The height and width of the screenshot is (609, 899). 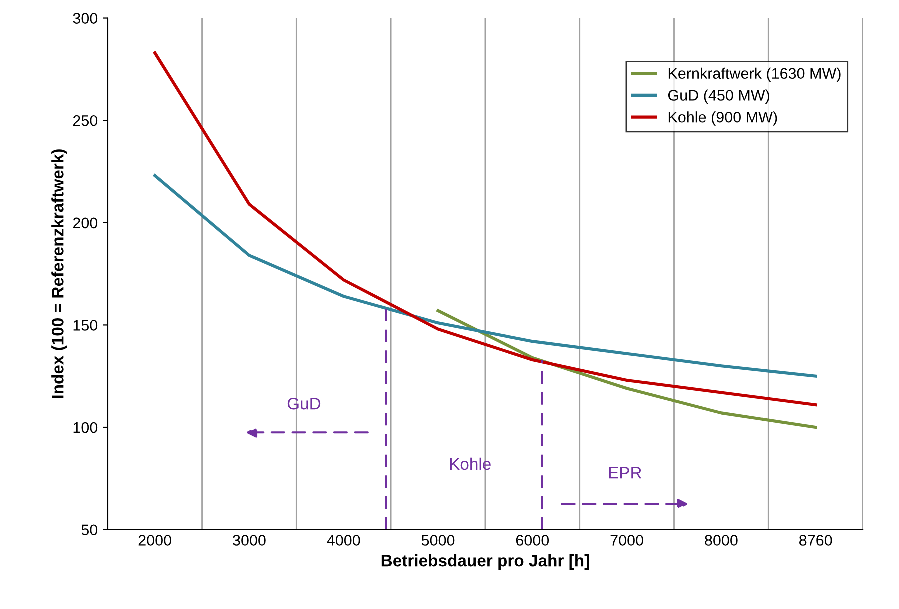 What do you see at coordinates (721, 540) in the screenshot?
I see `x-tick-label: 8000` at bounding box center [721, 540].